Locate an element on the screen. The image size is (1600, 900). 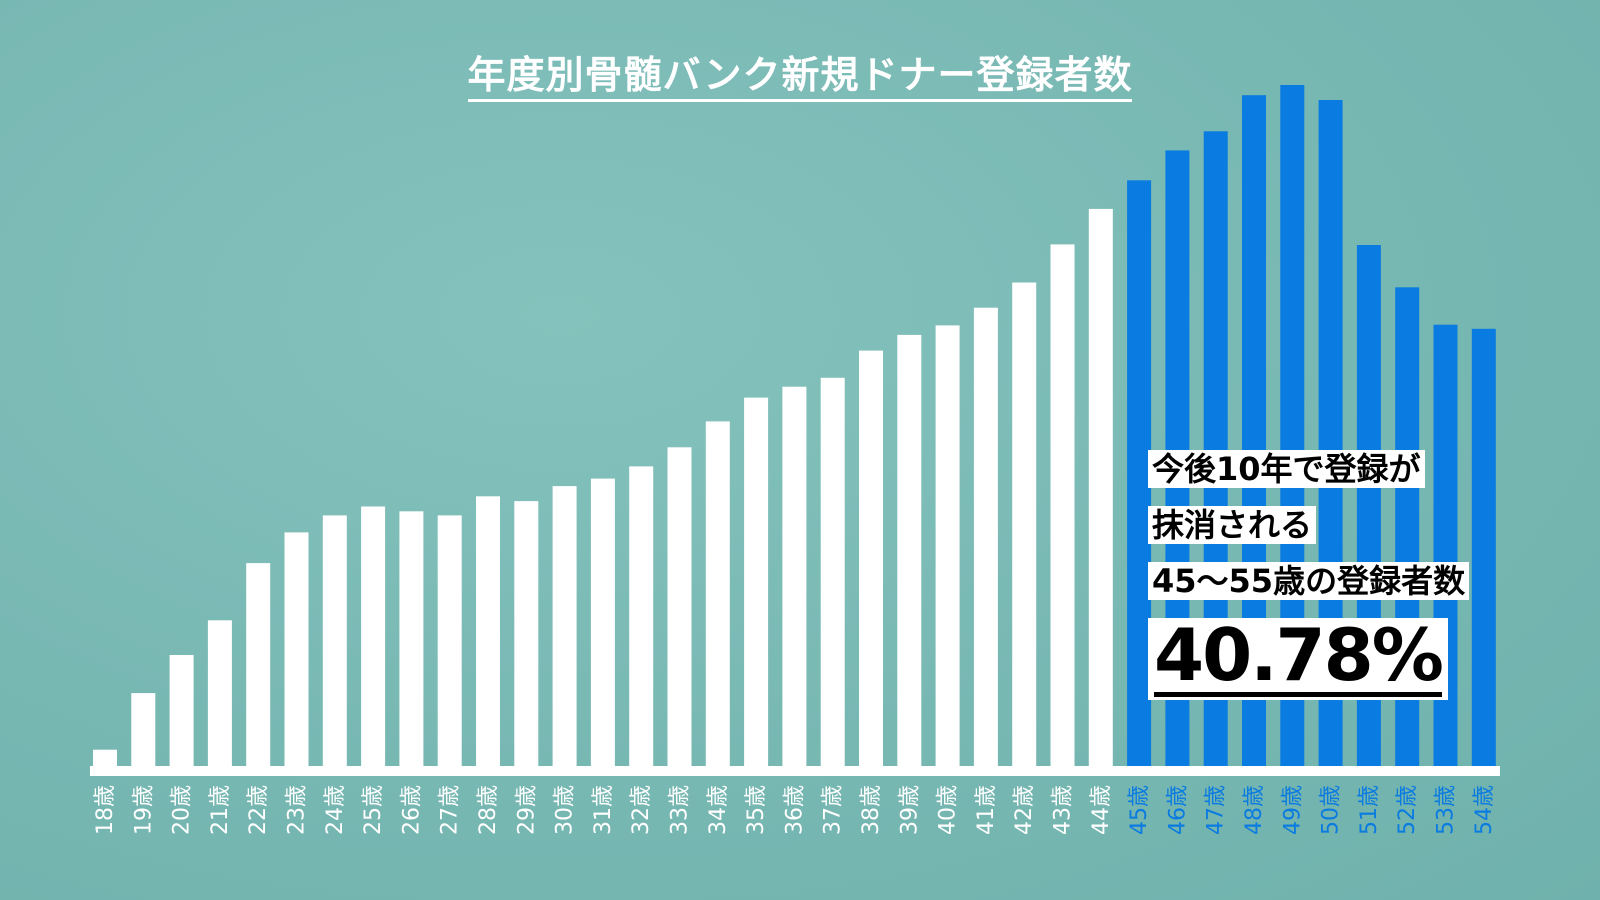
x-tick-label: 40歳 is located at coordinates (948, 810).